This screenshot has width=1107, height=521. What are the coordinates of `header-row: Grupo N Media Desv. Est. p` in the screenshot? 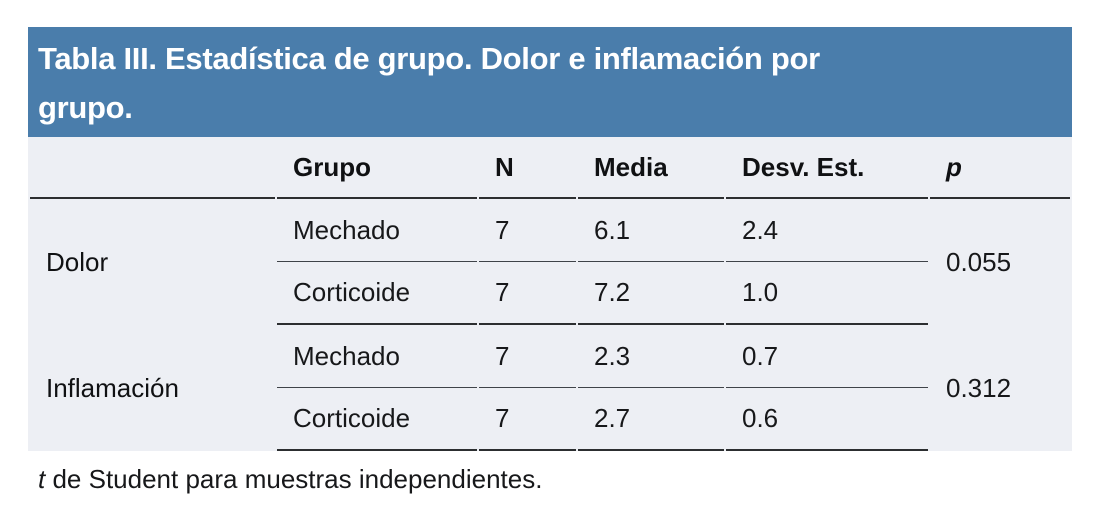 It's located at (550, 168).